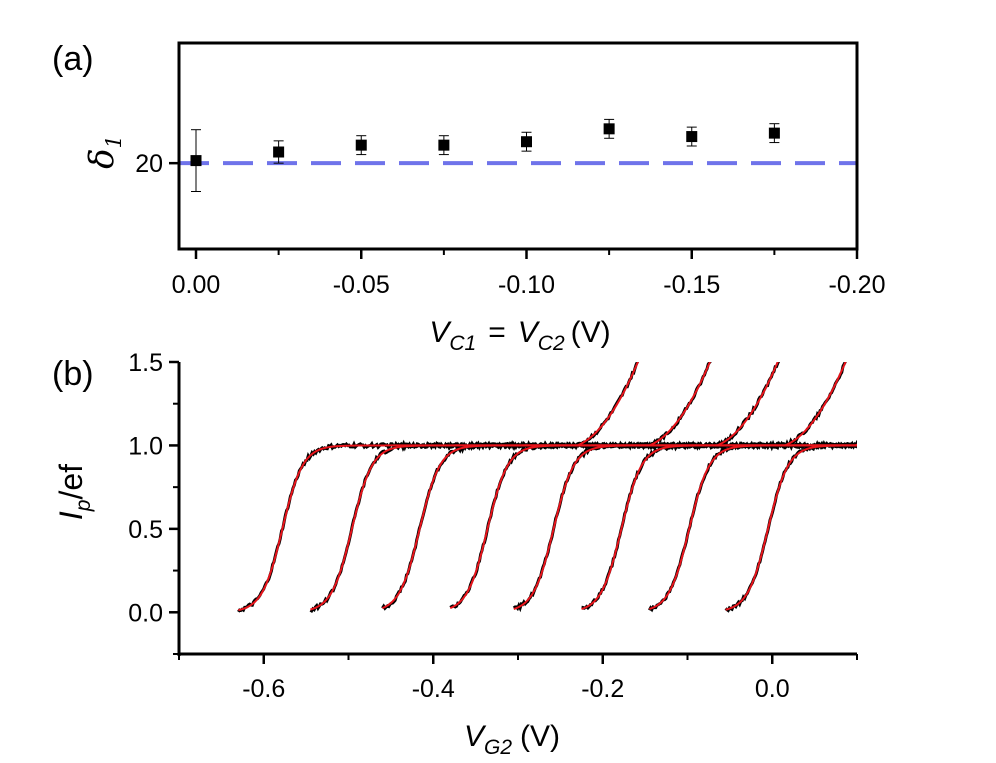 The height and width of the screenshot is (763, 996). Describe the element at coordinates (73, 59) in the screenshot. I see `panel-a-label: (a)` at that location.